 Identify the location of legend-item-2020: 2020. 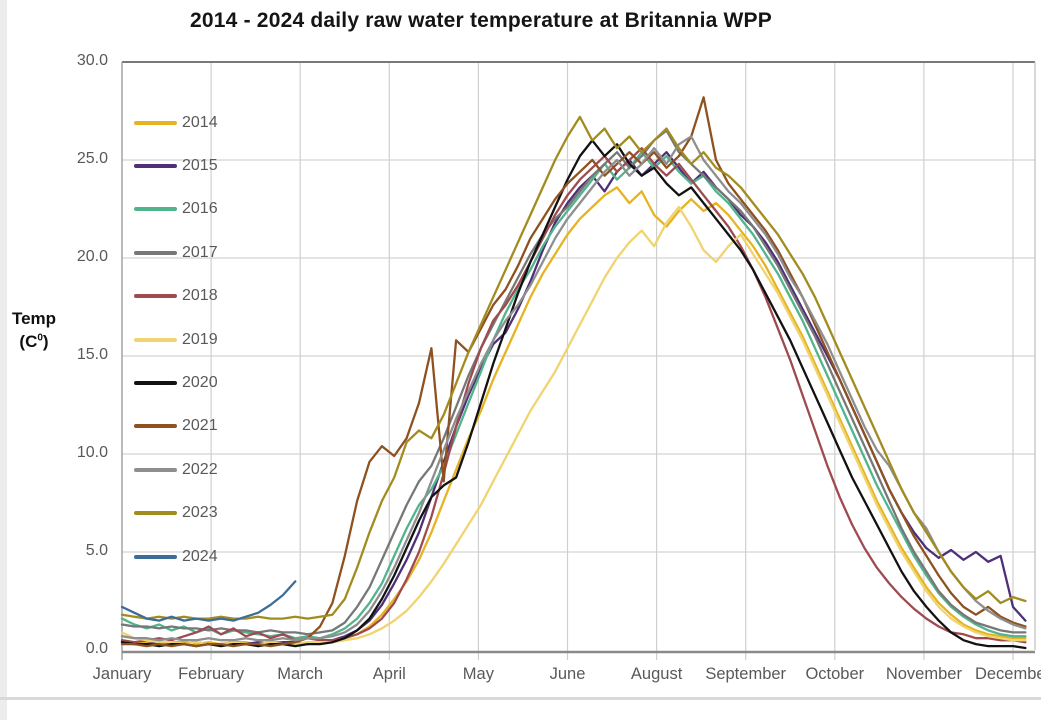
(176, 382).